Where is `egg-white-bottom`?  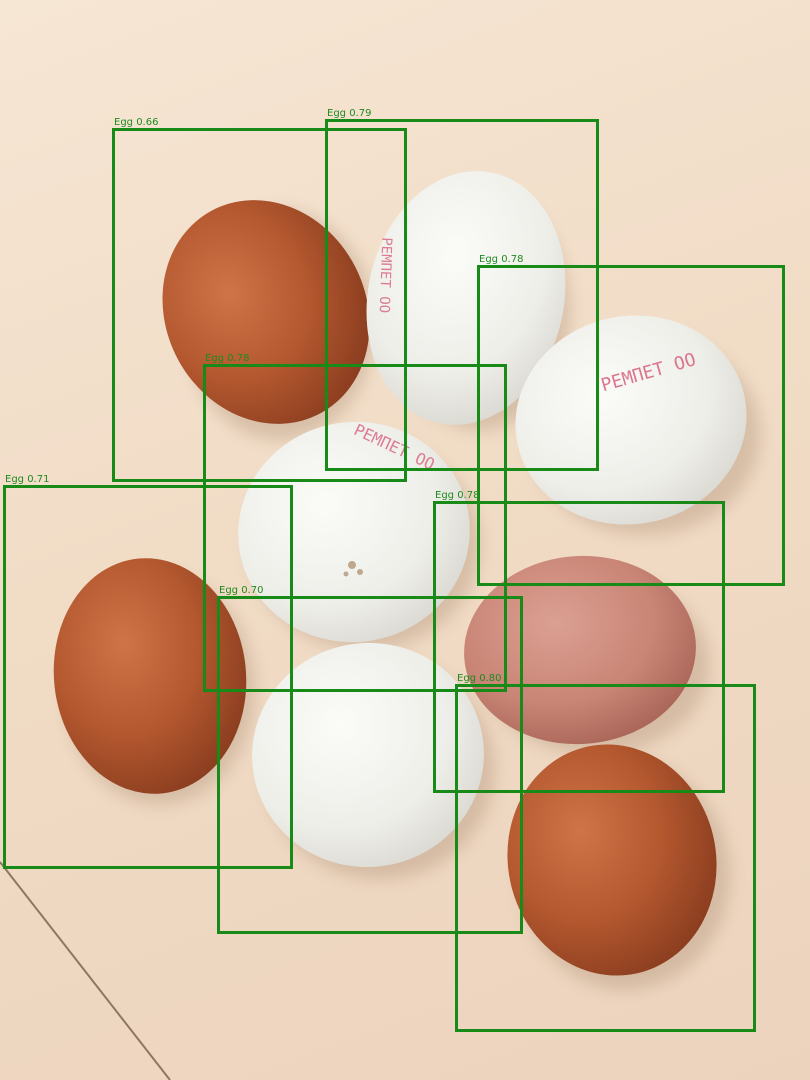
egg-white-bottom is located at coordinates (368, 755).